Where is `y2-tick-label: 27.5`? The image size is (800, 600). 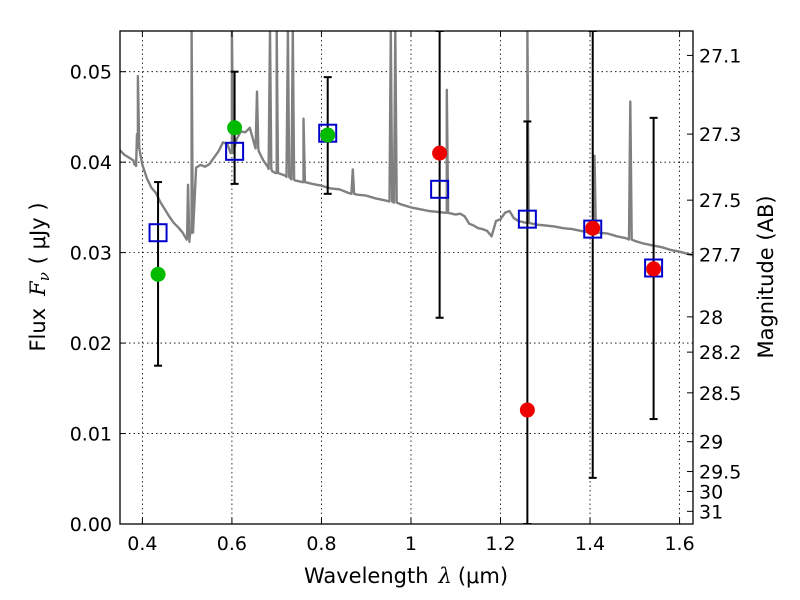
y2-tick-label: 27.5 is located at coordinates (720, 201).